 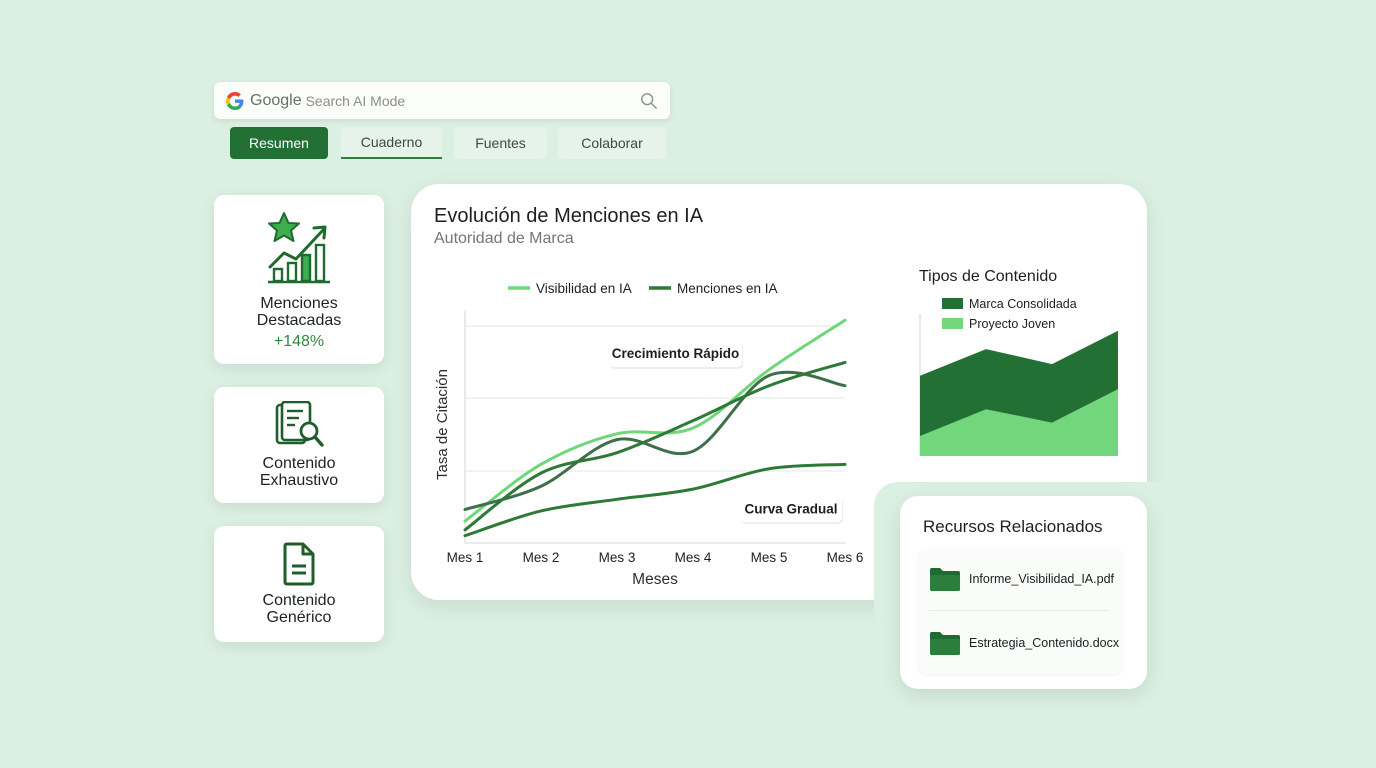 I want to click on y-axis-title: Tasa de Citación, so click(x=442, y=424).